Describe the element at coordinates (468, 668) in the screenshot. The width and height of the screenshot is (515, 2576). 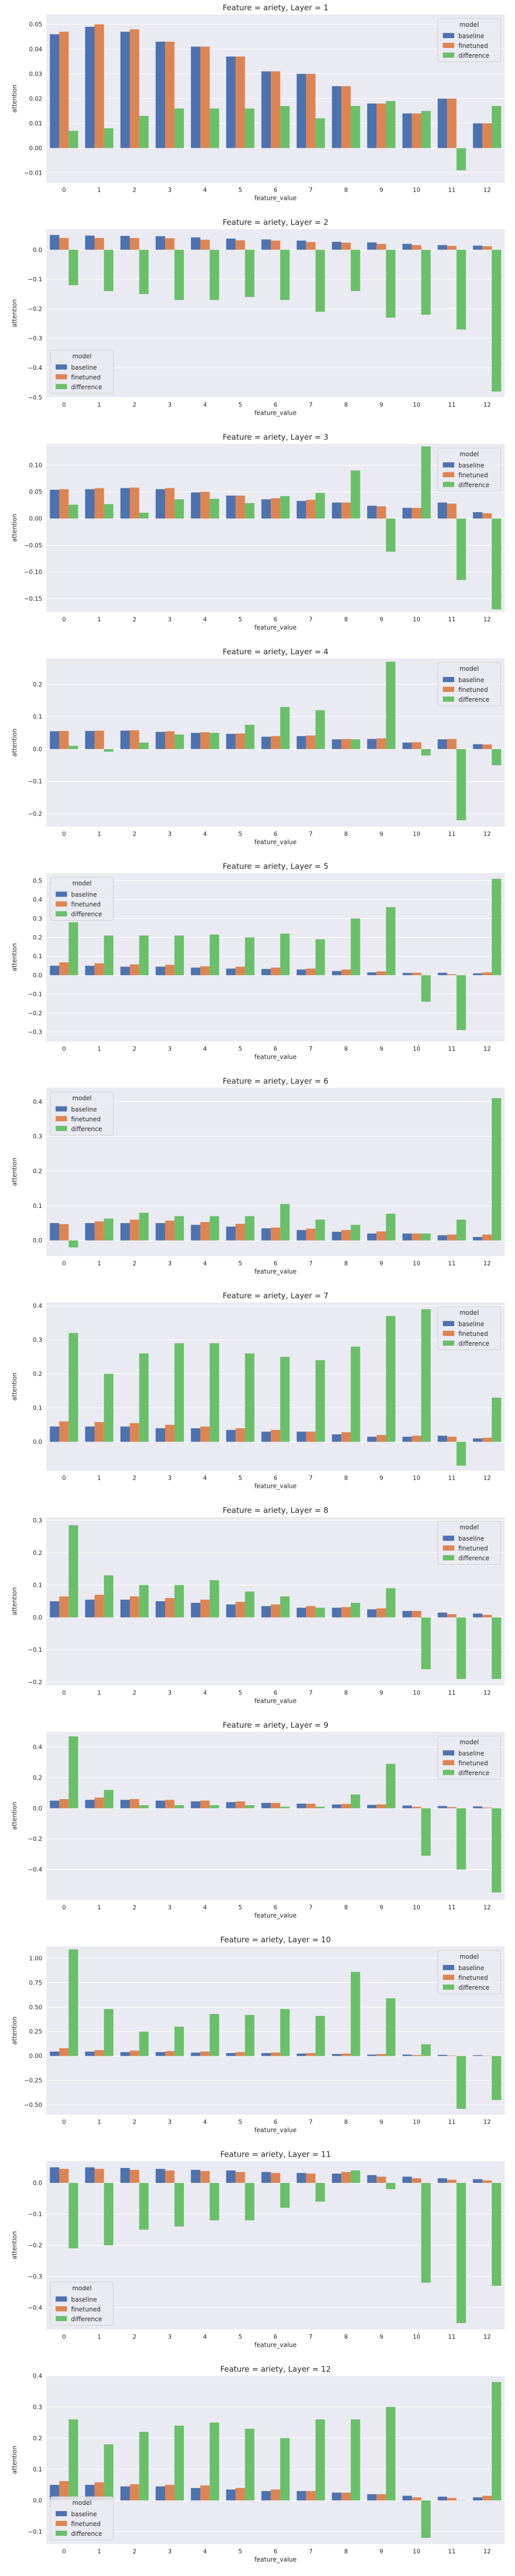
I see `legend-title: model` at that location.